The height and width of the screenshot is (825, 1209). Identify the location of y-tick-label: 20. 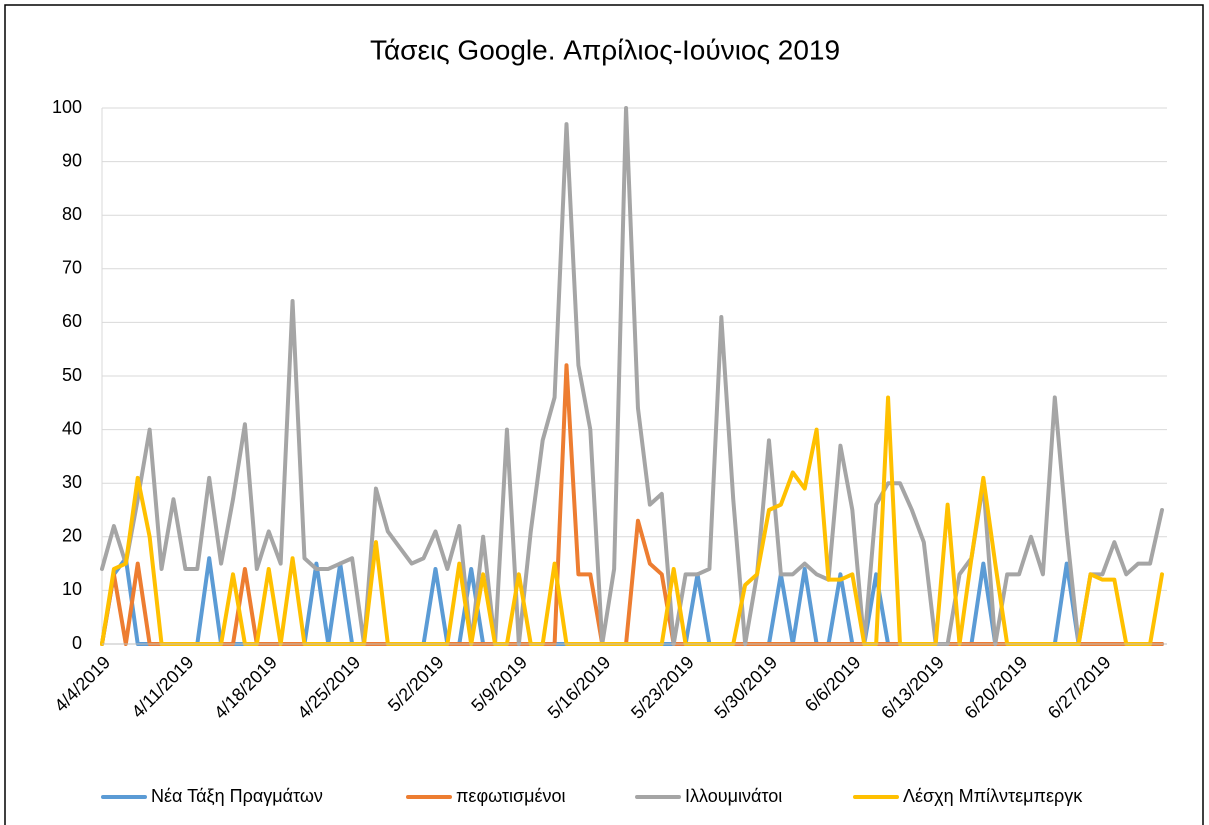
(72, 536).